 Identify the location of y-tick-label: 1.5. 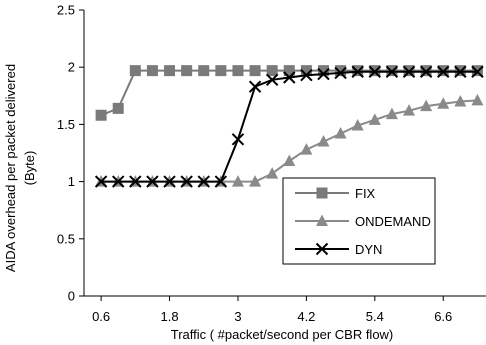
(66, 124).